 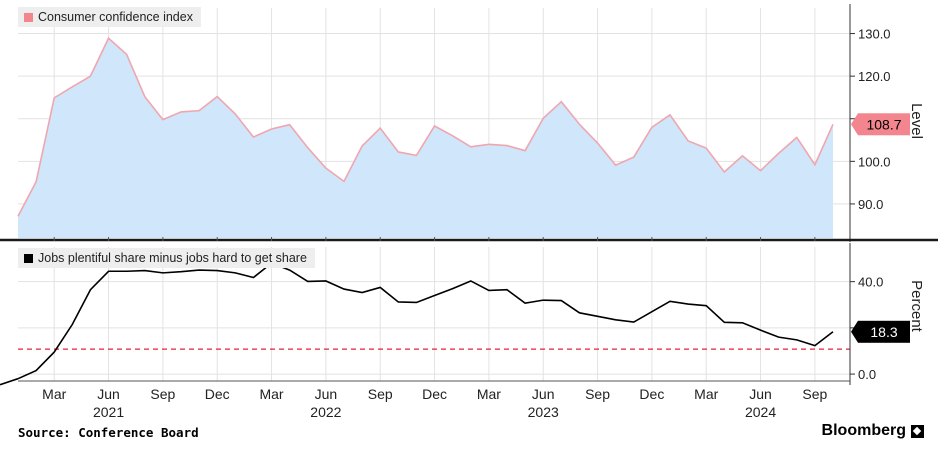 I want to click on jobs-line-lead, so click(x=9, y=381).